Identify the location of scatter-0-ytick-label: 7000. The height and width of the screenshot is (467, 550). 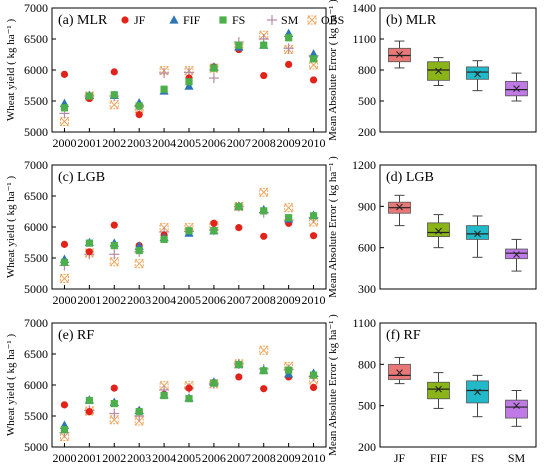
(36, 8).